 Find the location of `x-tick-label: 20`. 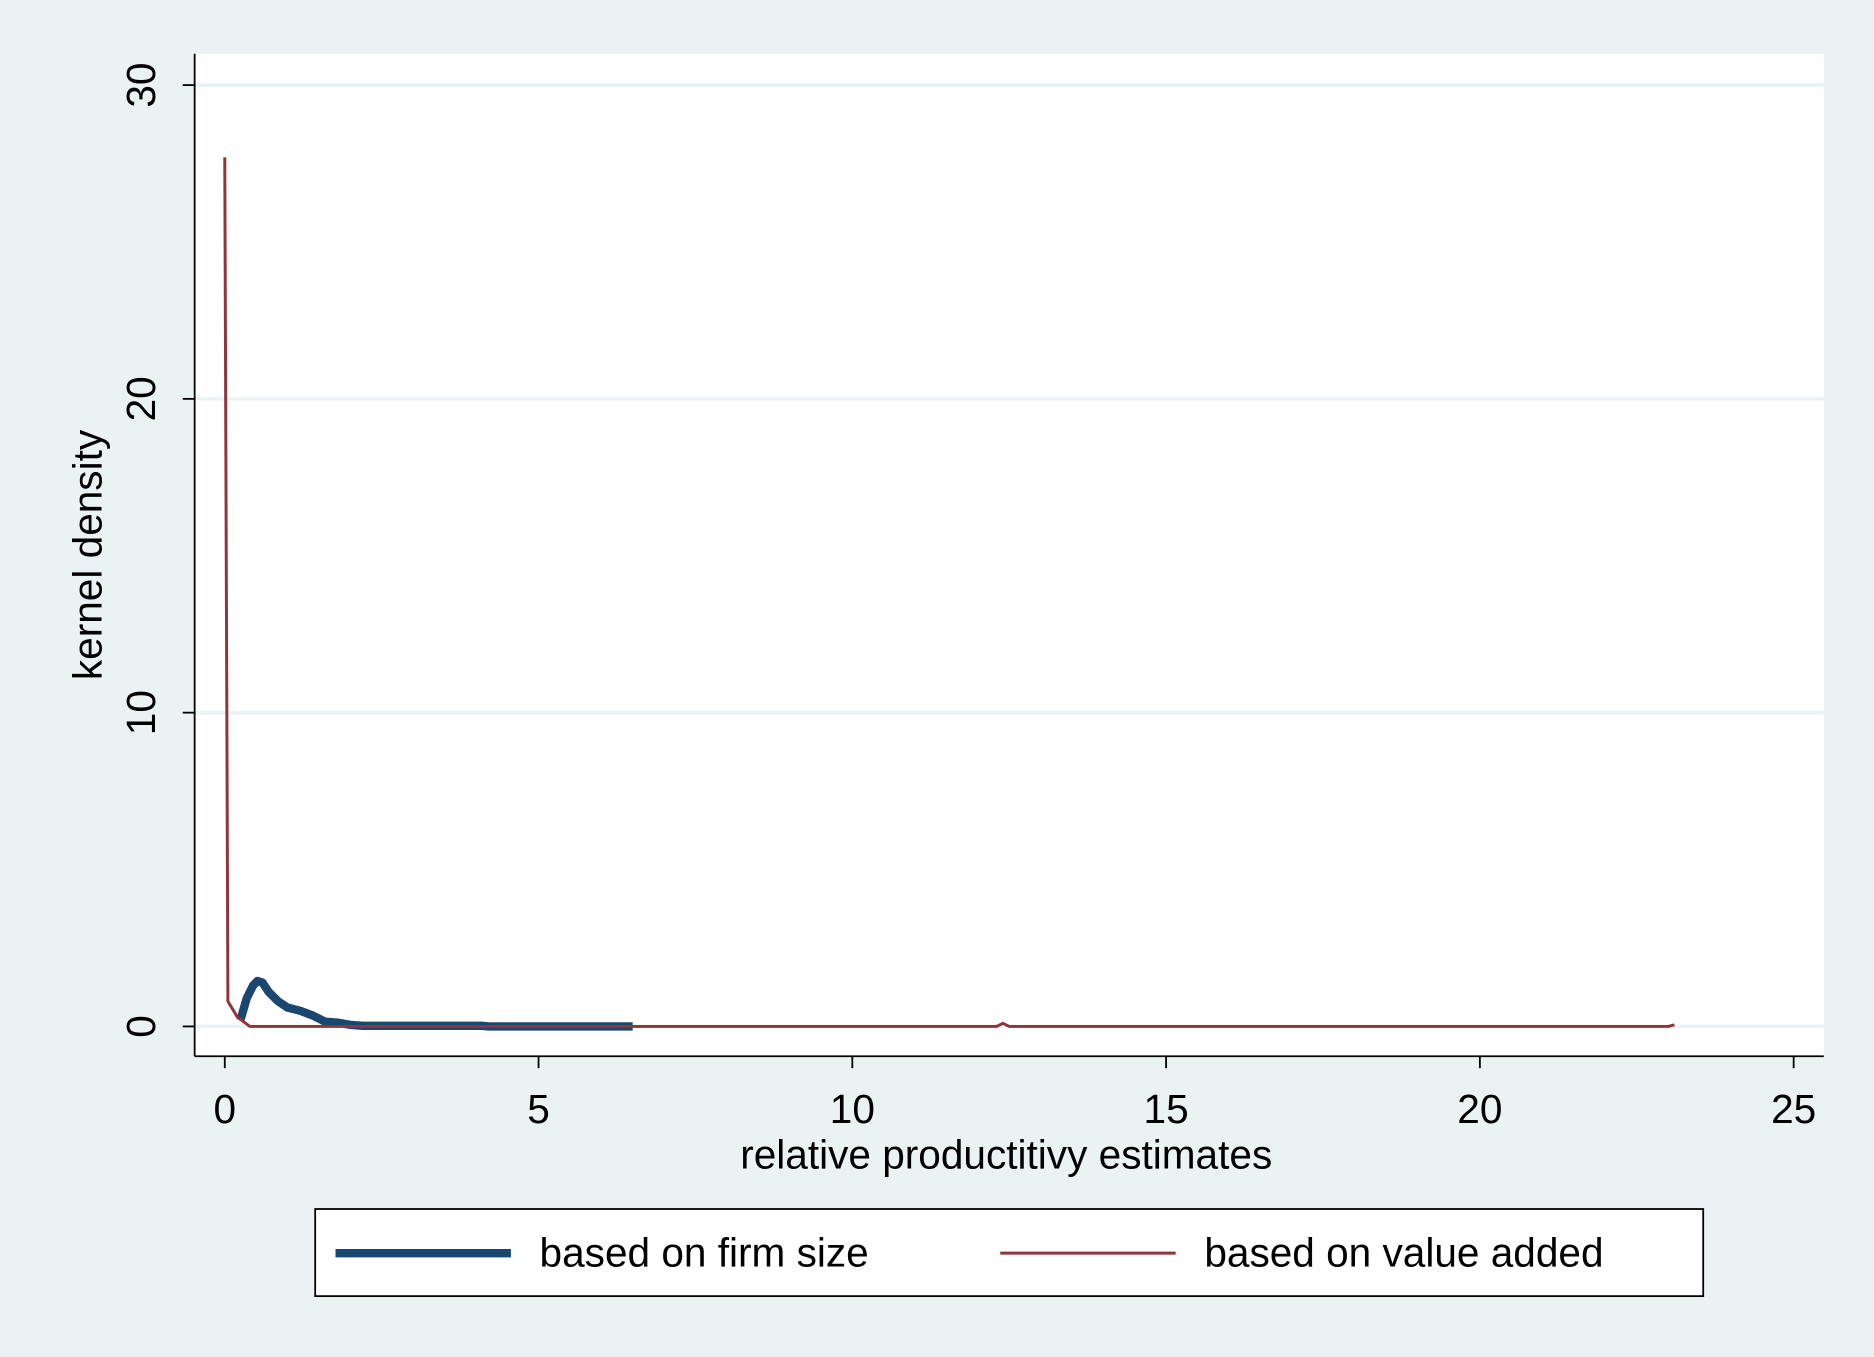

x-tick-label: 20 is located at coordinates (1479, 1109).